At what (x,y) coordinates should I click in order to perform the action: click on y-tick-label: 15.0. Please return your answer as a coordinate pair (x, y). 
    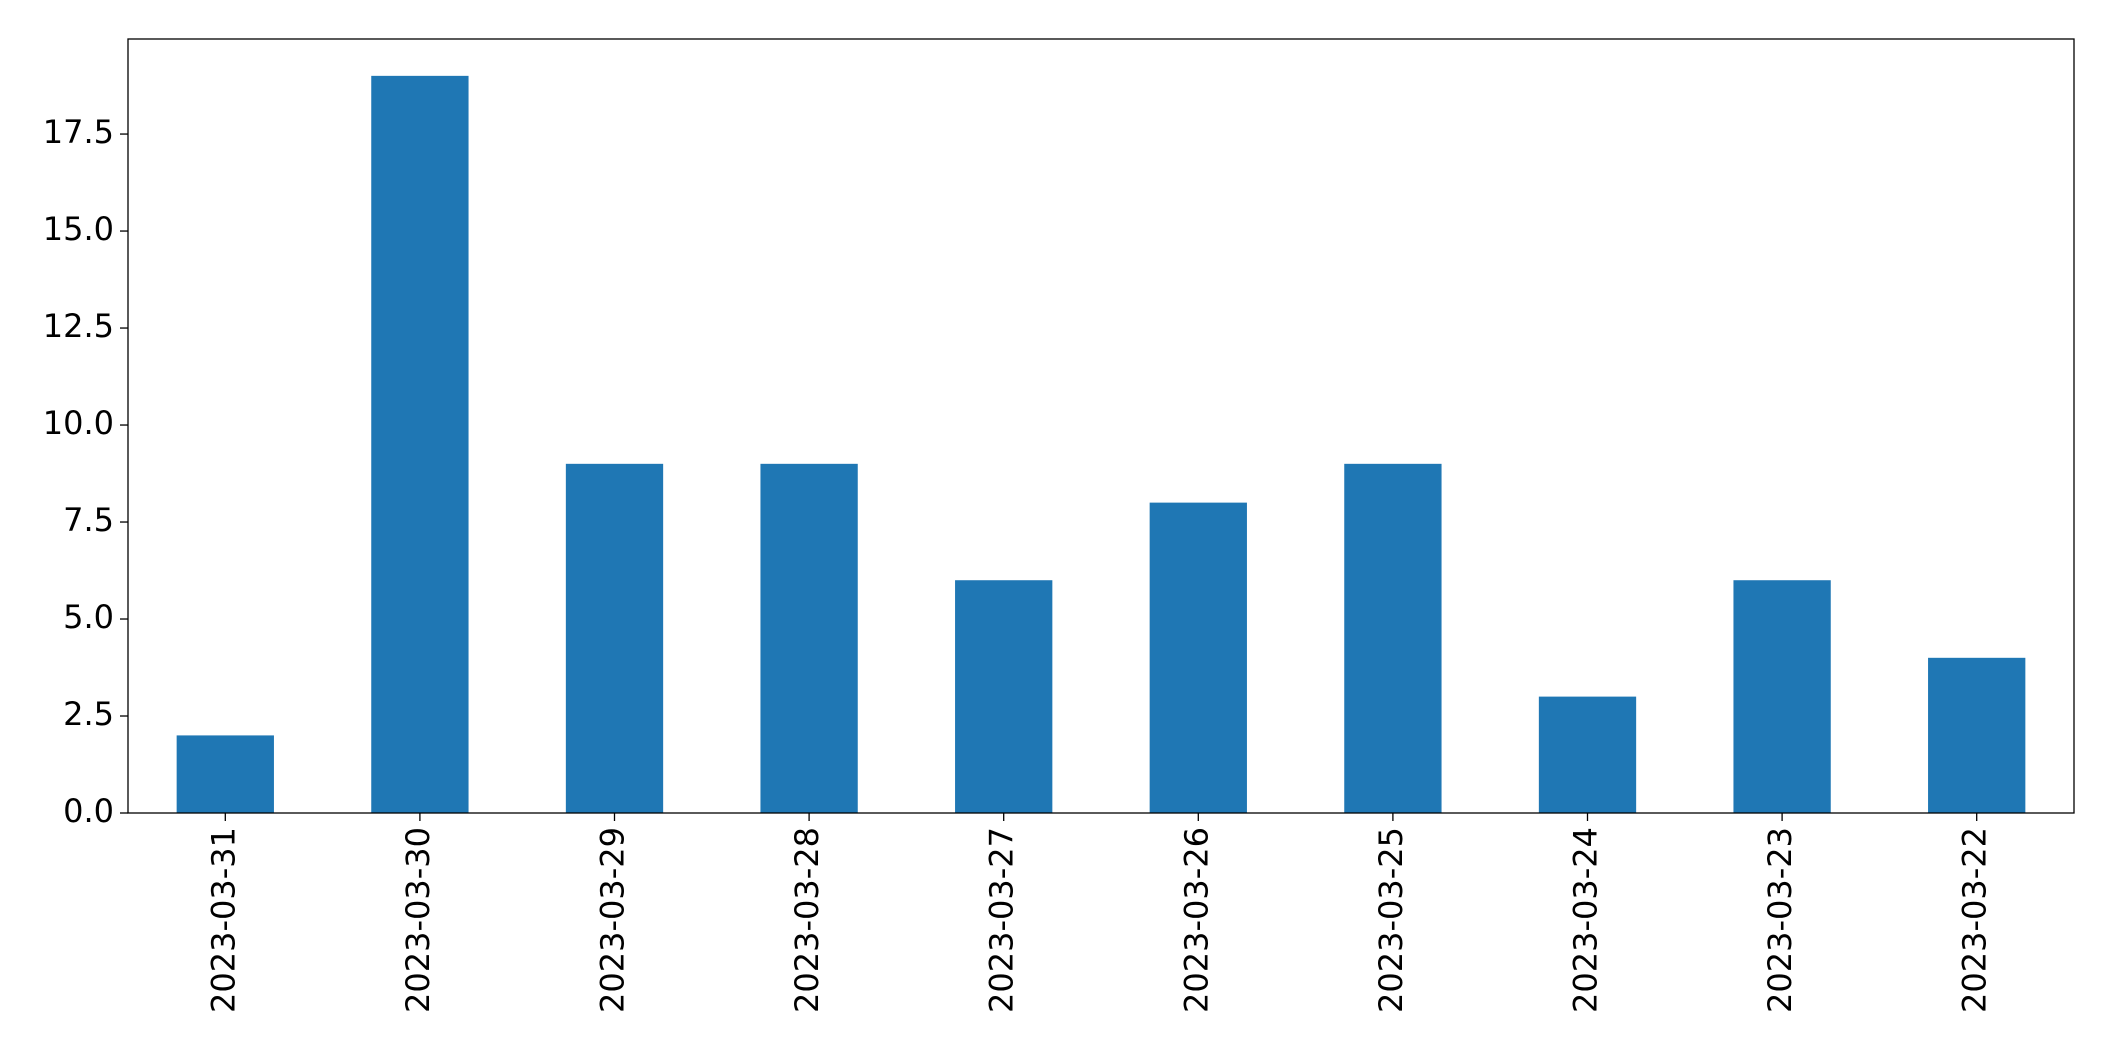
    Looking at the image, I should click on (78, 229).